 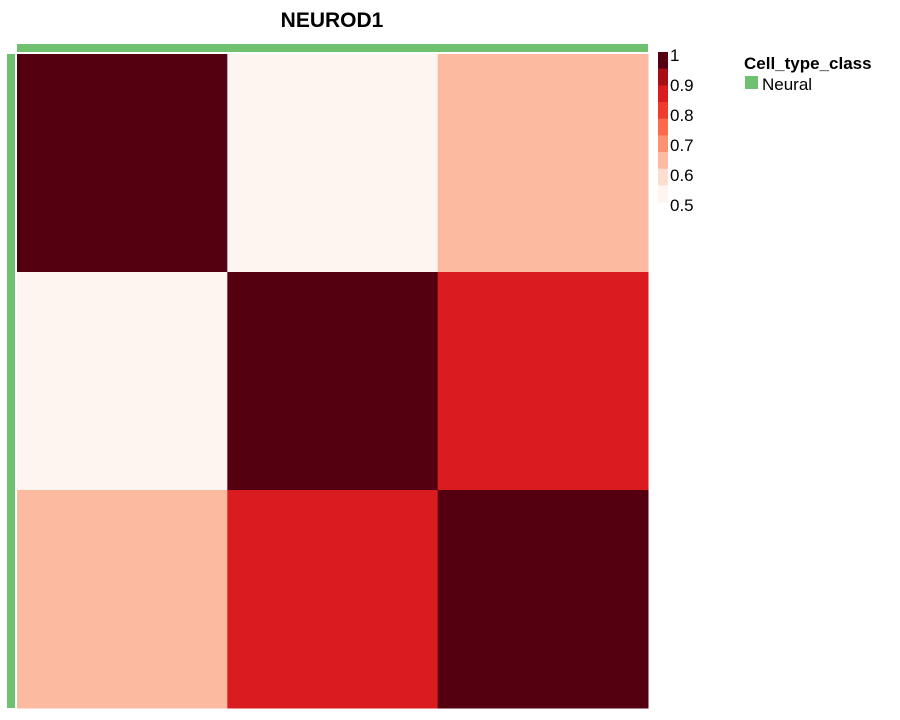 What do you see at coordinates (808, 74) in the screenshot?
I see `annotation-legend: Cell_type_class Neural` at bounding box center [808, 74].